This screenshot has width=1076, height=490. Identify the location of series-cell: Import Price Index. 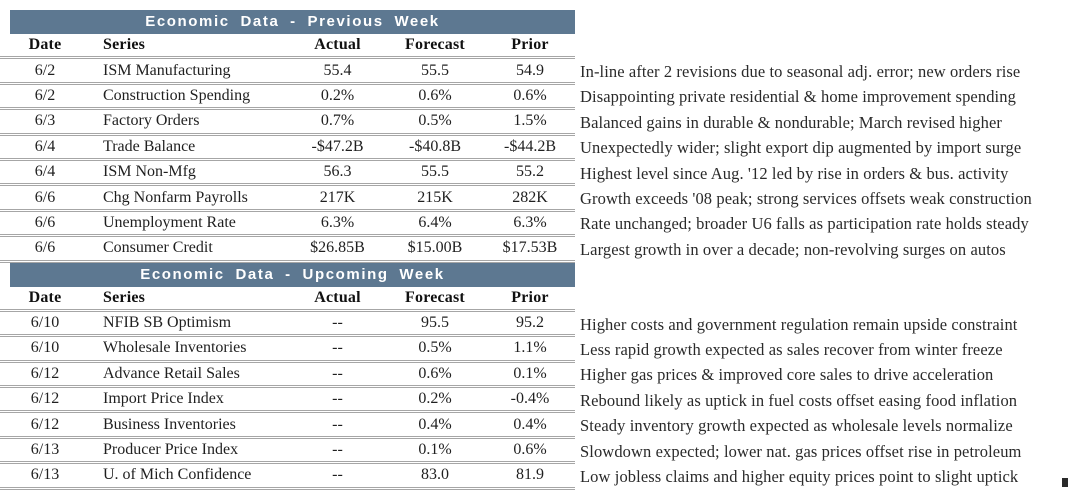
(163, 399).